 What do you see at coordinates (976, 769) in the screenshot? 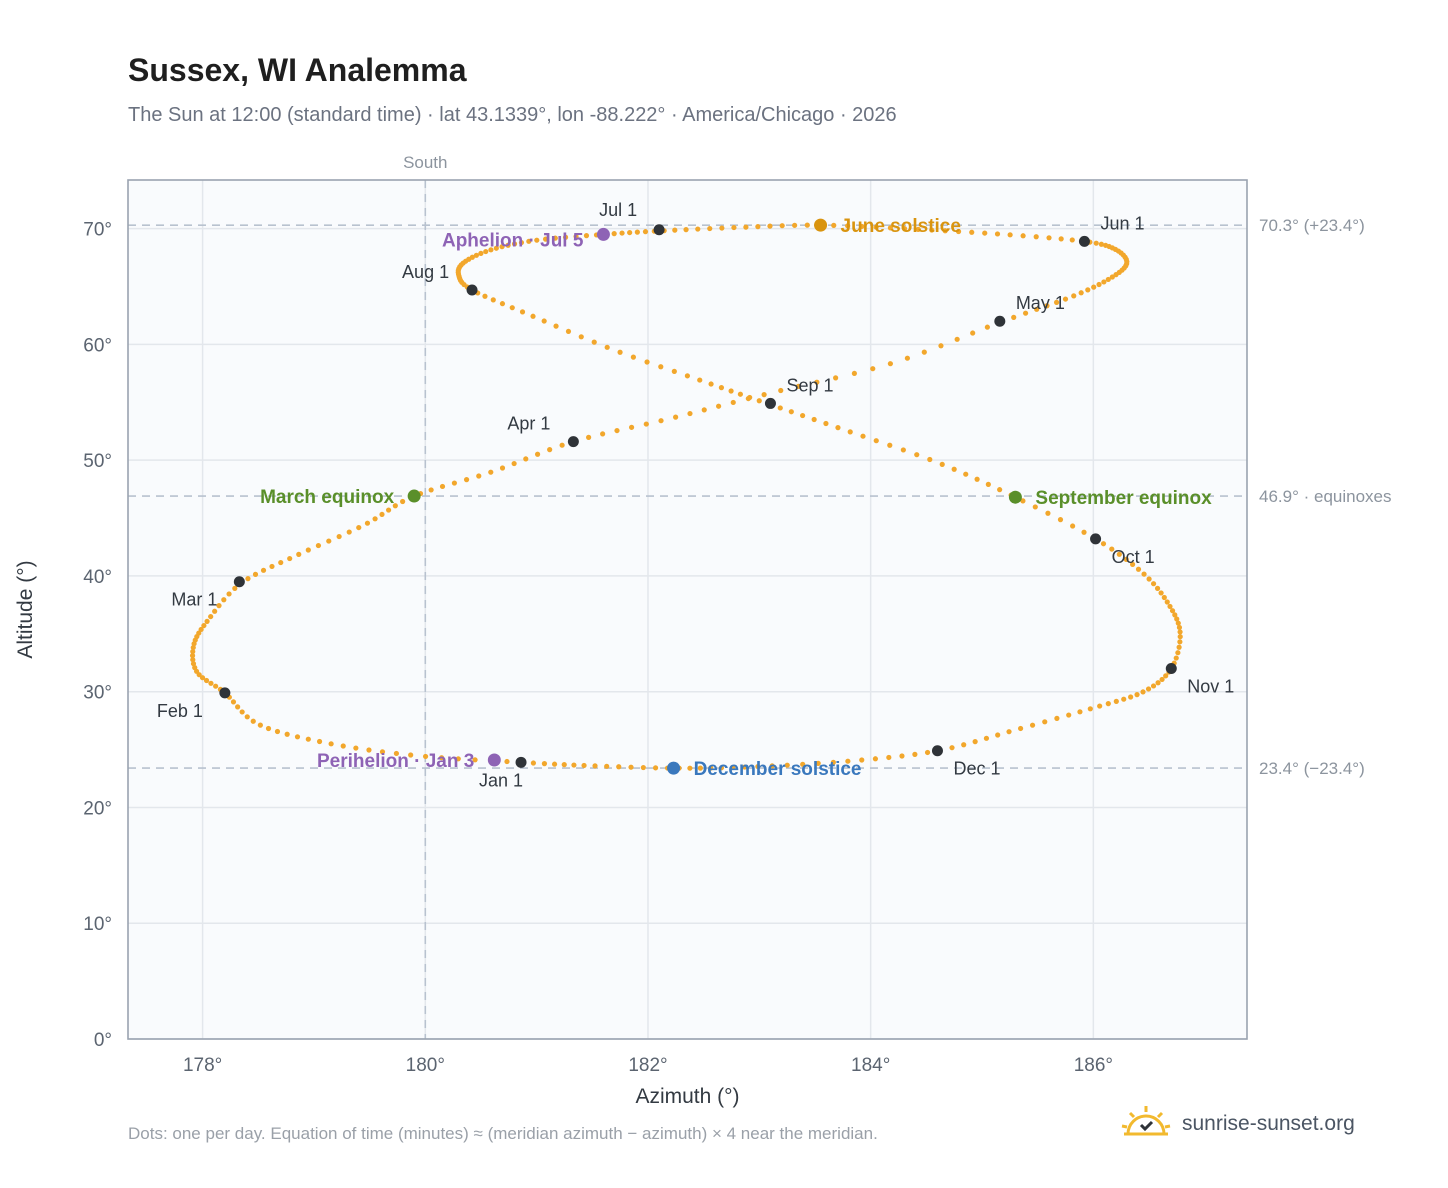
I see `month-label: Dec 1` at bounding box center [976, 769].